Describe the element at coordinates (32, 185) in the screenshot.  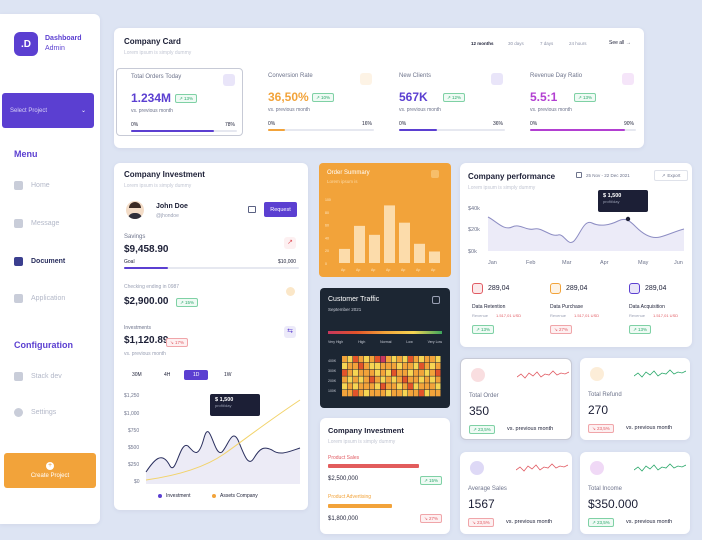
I see `sidebar-item-home: Home` at that location.